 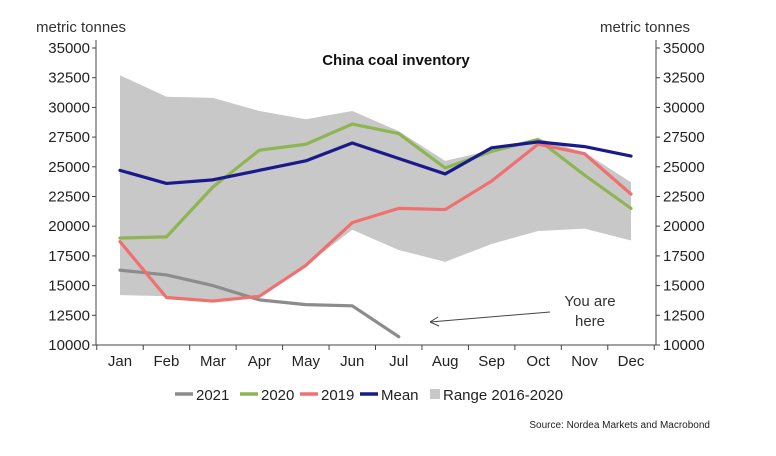 I want to click on x-tick-label: May, so click(x=306, y=361).